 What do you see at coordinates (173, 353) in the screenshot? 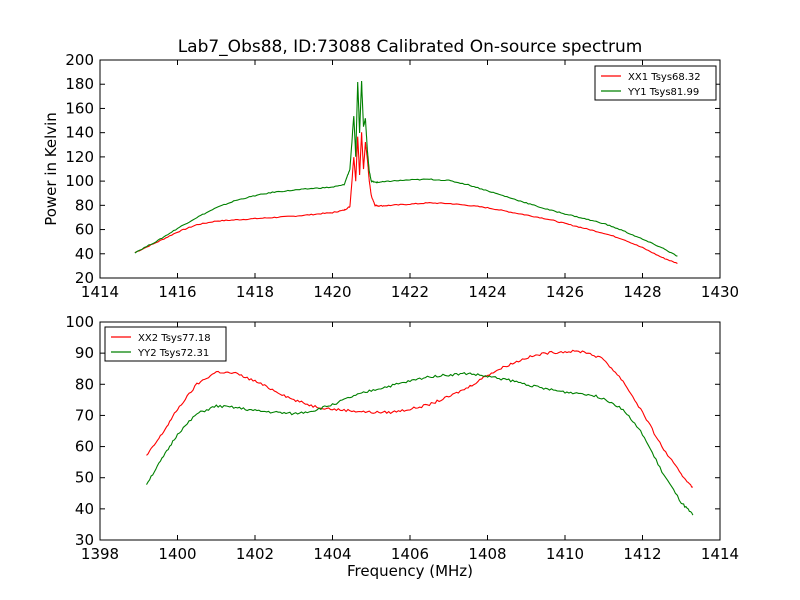
I see `legend-label: YY2 Tsys72.31` at bounding box center [173, 353].